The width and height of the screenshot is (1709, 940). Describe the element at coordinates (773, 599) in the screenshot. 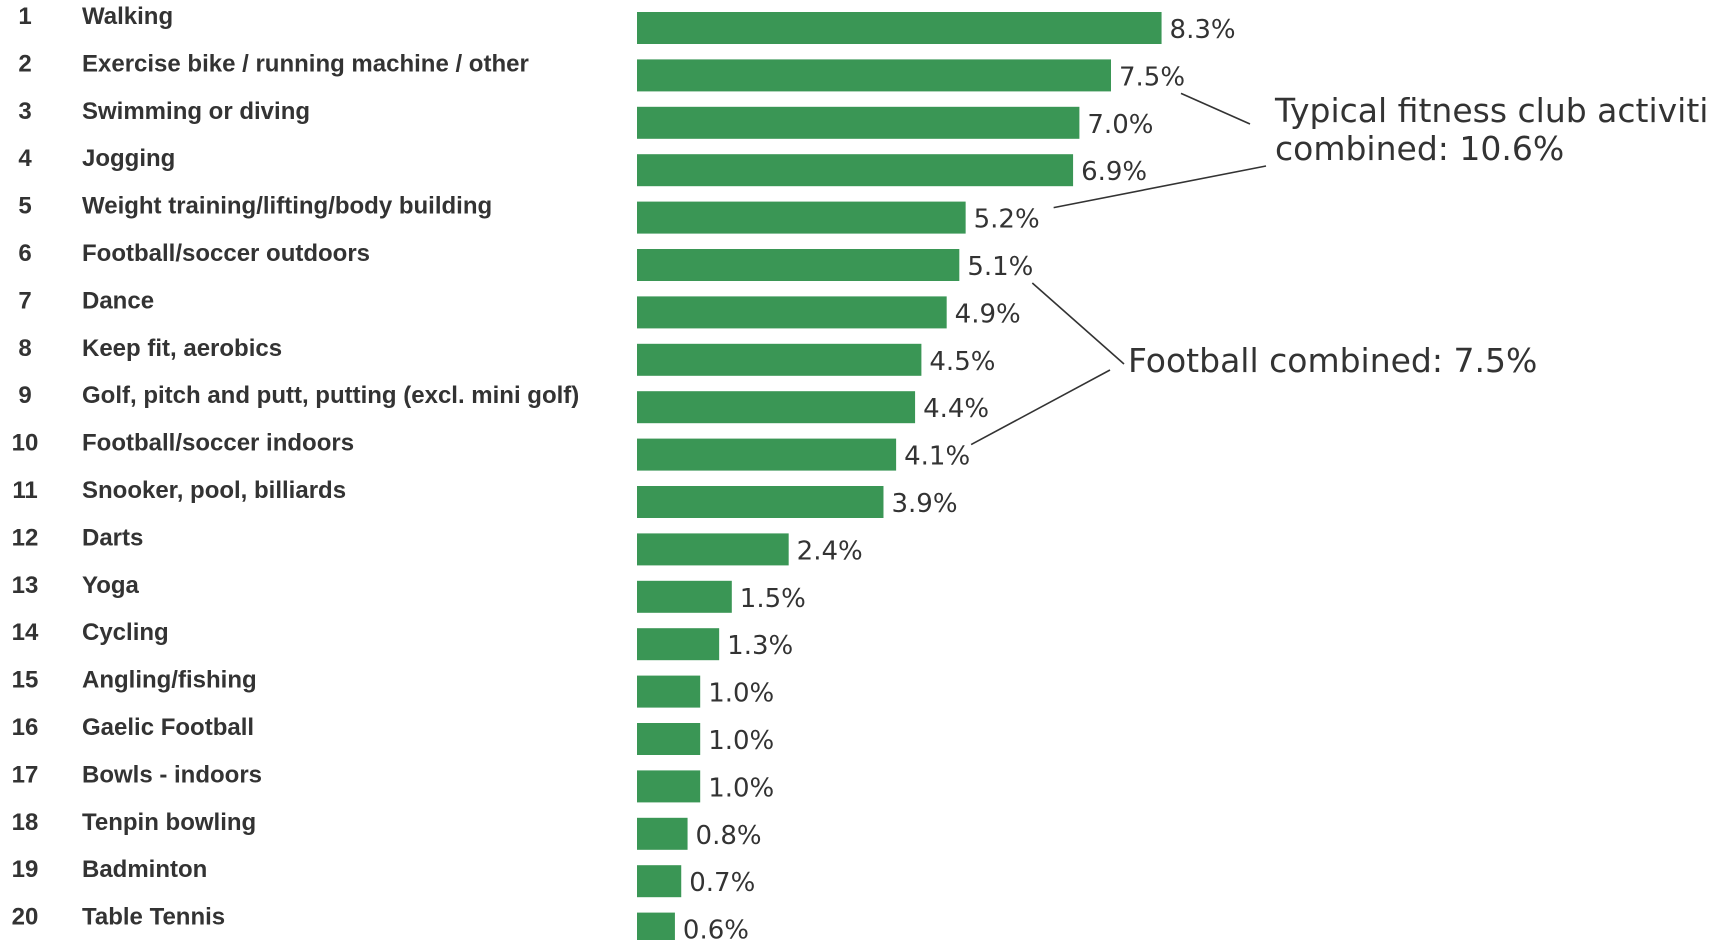

I see `value-label: 1.5%` at that location.